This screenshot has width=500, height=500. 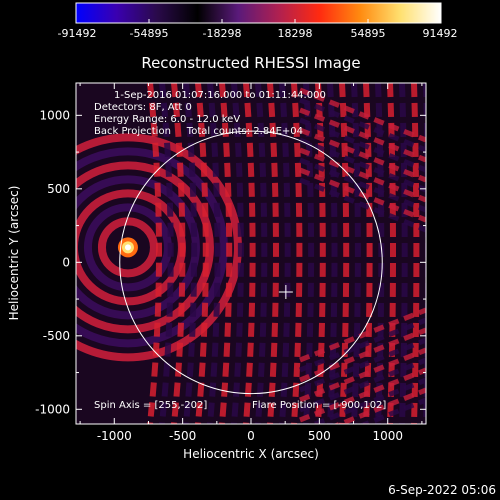 I want to click on colorbar-tick-label: 91492, so click(x=440, y=33).